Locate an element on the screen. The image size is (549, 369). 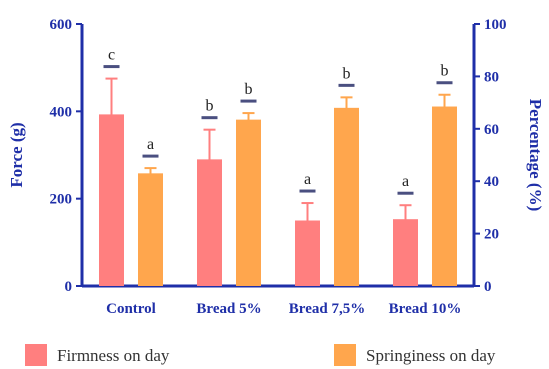
significance-label: c is located at coordinates (111, 55).